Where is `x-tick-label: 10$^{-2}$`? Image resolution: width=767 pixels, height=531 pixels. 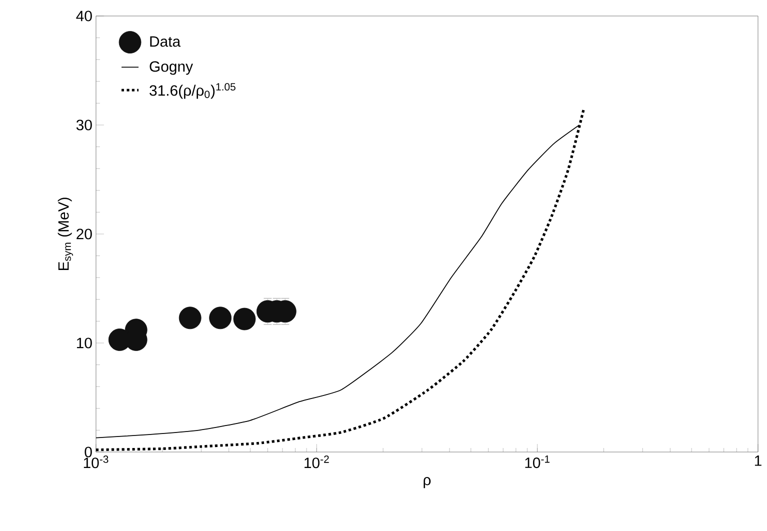
x-tick-label: 10$^{-2}$ is located at coordinates (316, 462).